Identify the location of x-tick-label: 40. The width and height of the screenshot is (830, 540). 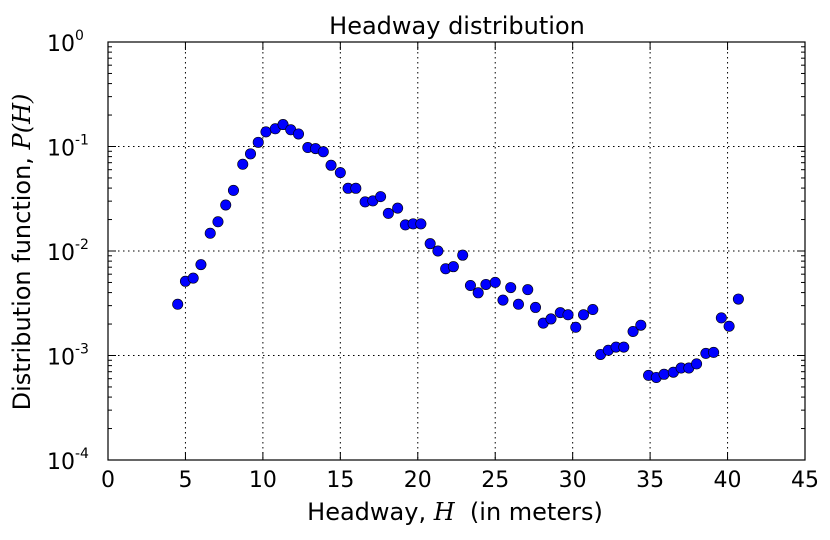
(728, 480).